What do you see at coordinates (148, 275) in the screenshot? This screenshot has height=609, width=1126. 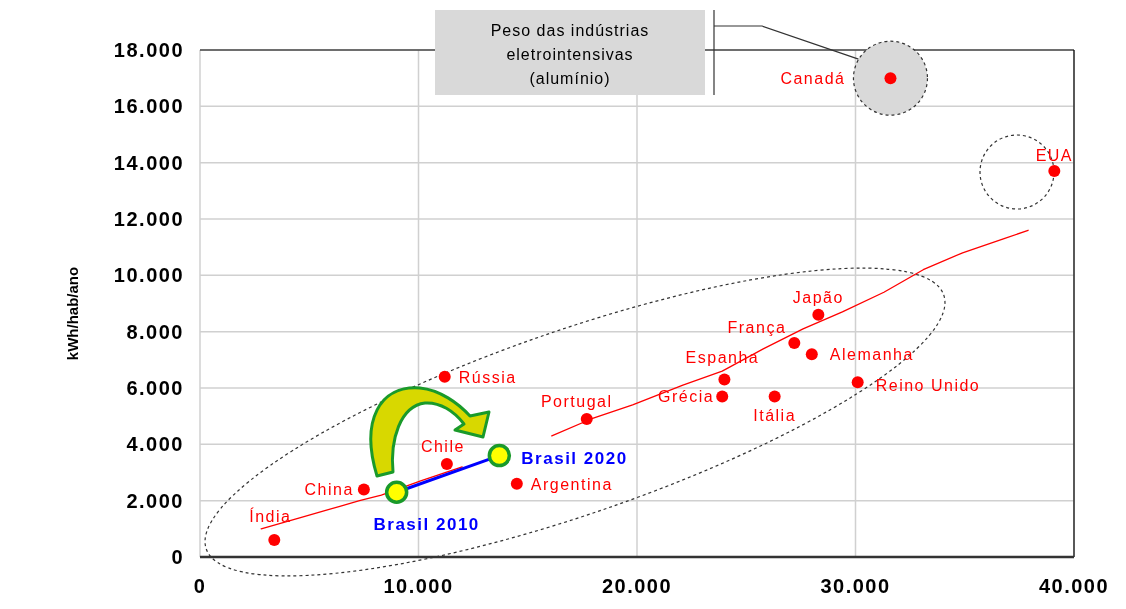 I see `y-tick-label: 10.000` at bounding box center [148, 275].